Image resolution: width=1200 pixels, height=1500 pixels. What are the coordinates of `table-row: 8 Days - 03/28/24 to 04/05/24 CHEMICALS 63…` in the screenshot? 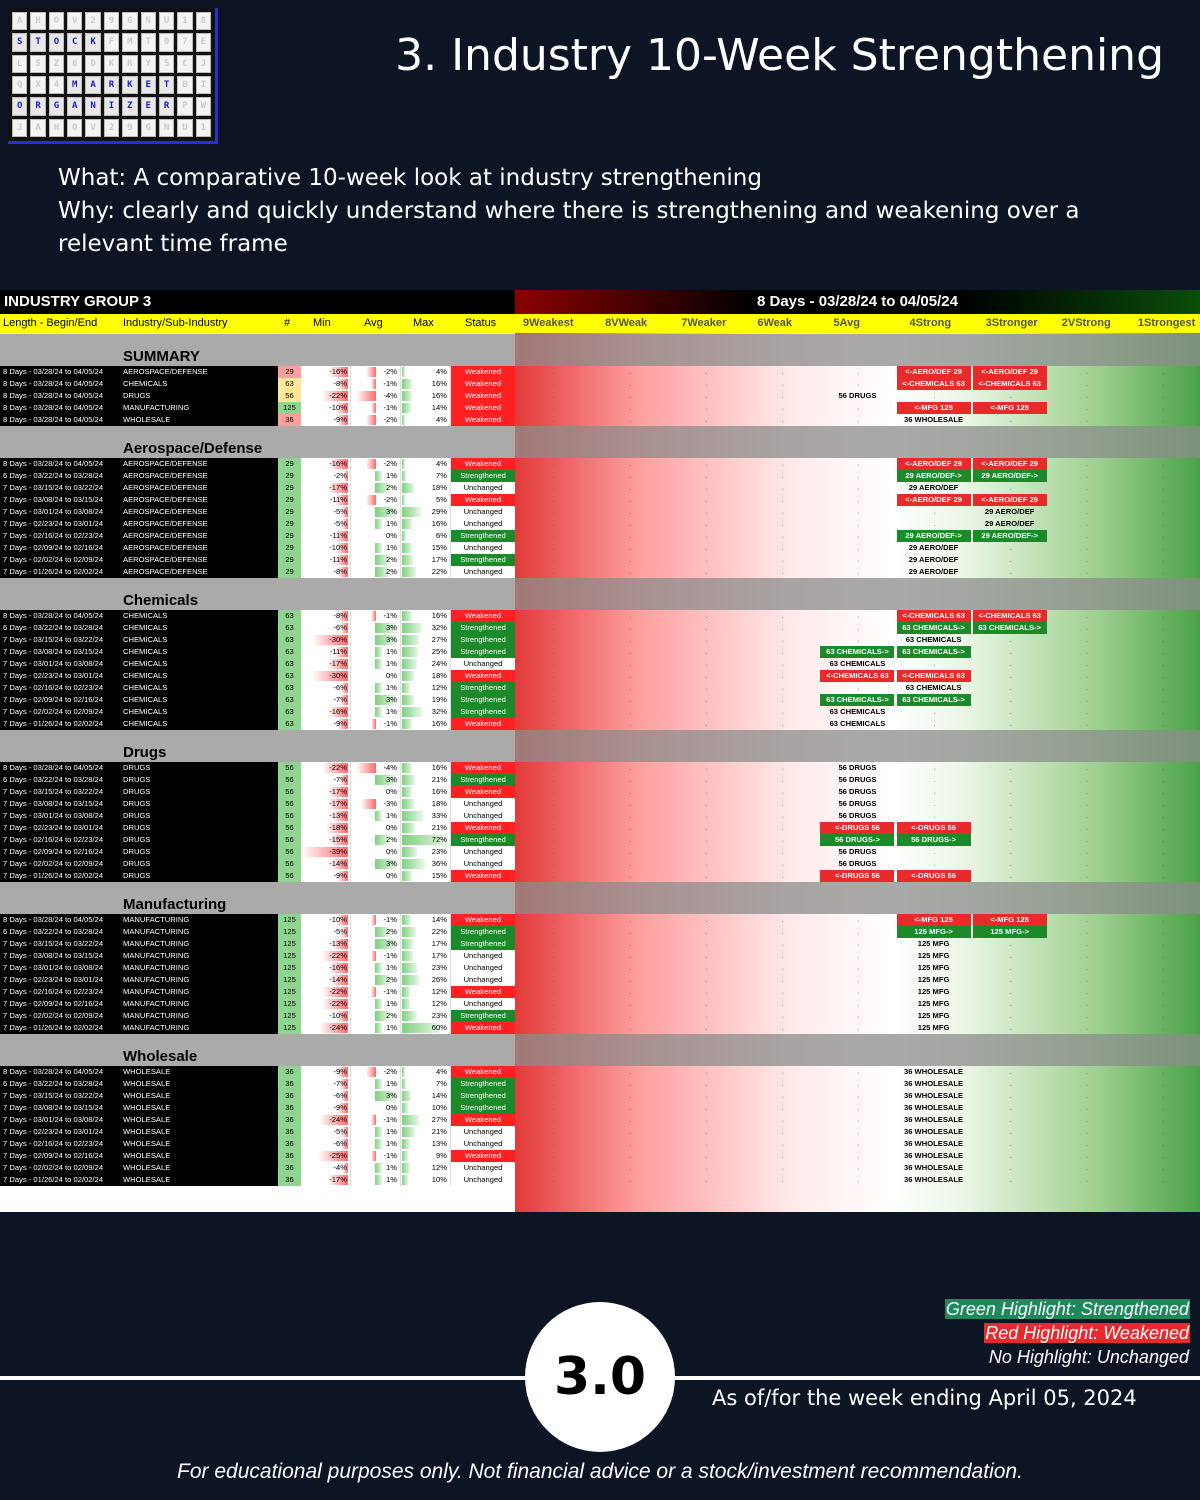 It's located at (600, 384).